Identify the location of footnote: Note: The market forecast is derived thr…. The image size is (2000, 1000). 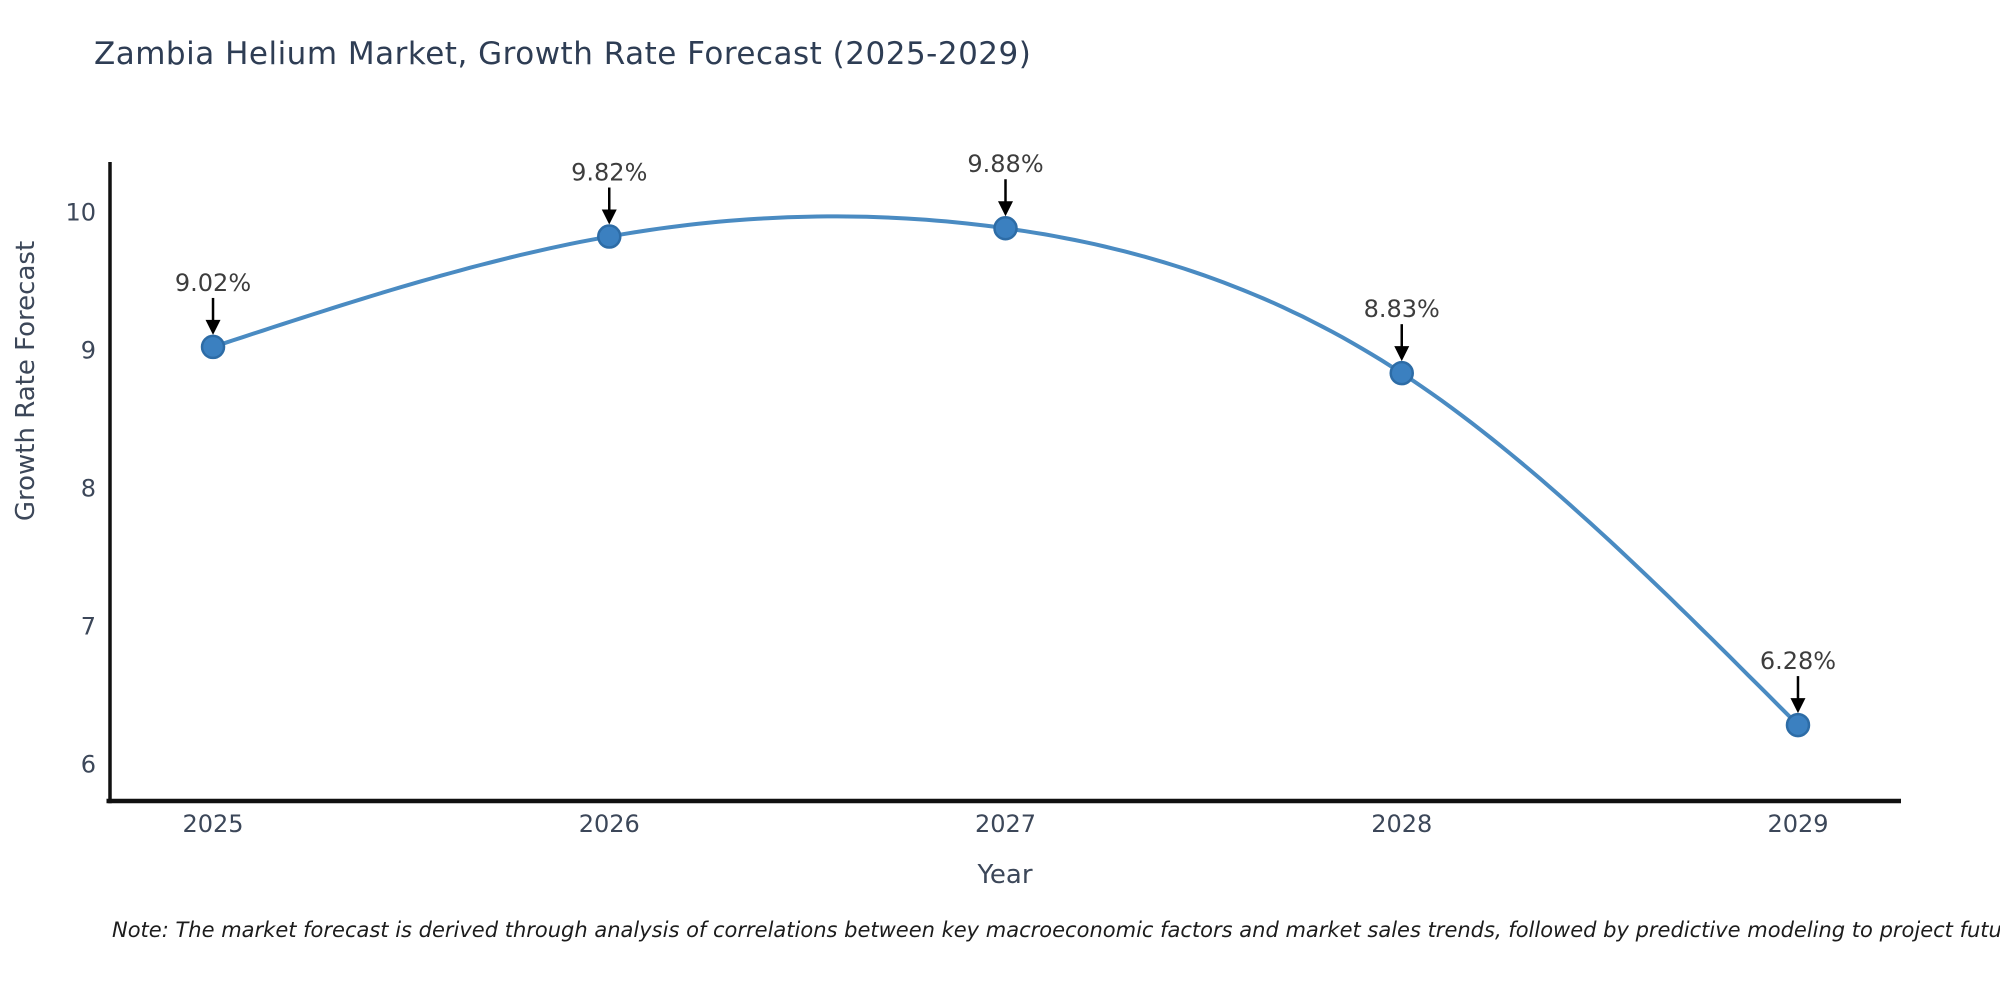
(1056, 930).